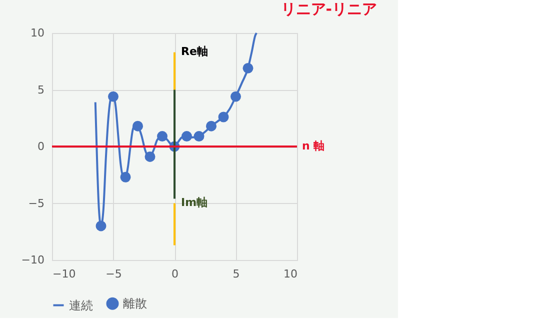  Describe the element at coordinates (114, 274) in the screenshot. I see `x-tick-label: −5` at that location.